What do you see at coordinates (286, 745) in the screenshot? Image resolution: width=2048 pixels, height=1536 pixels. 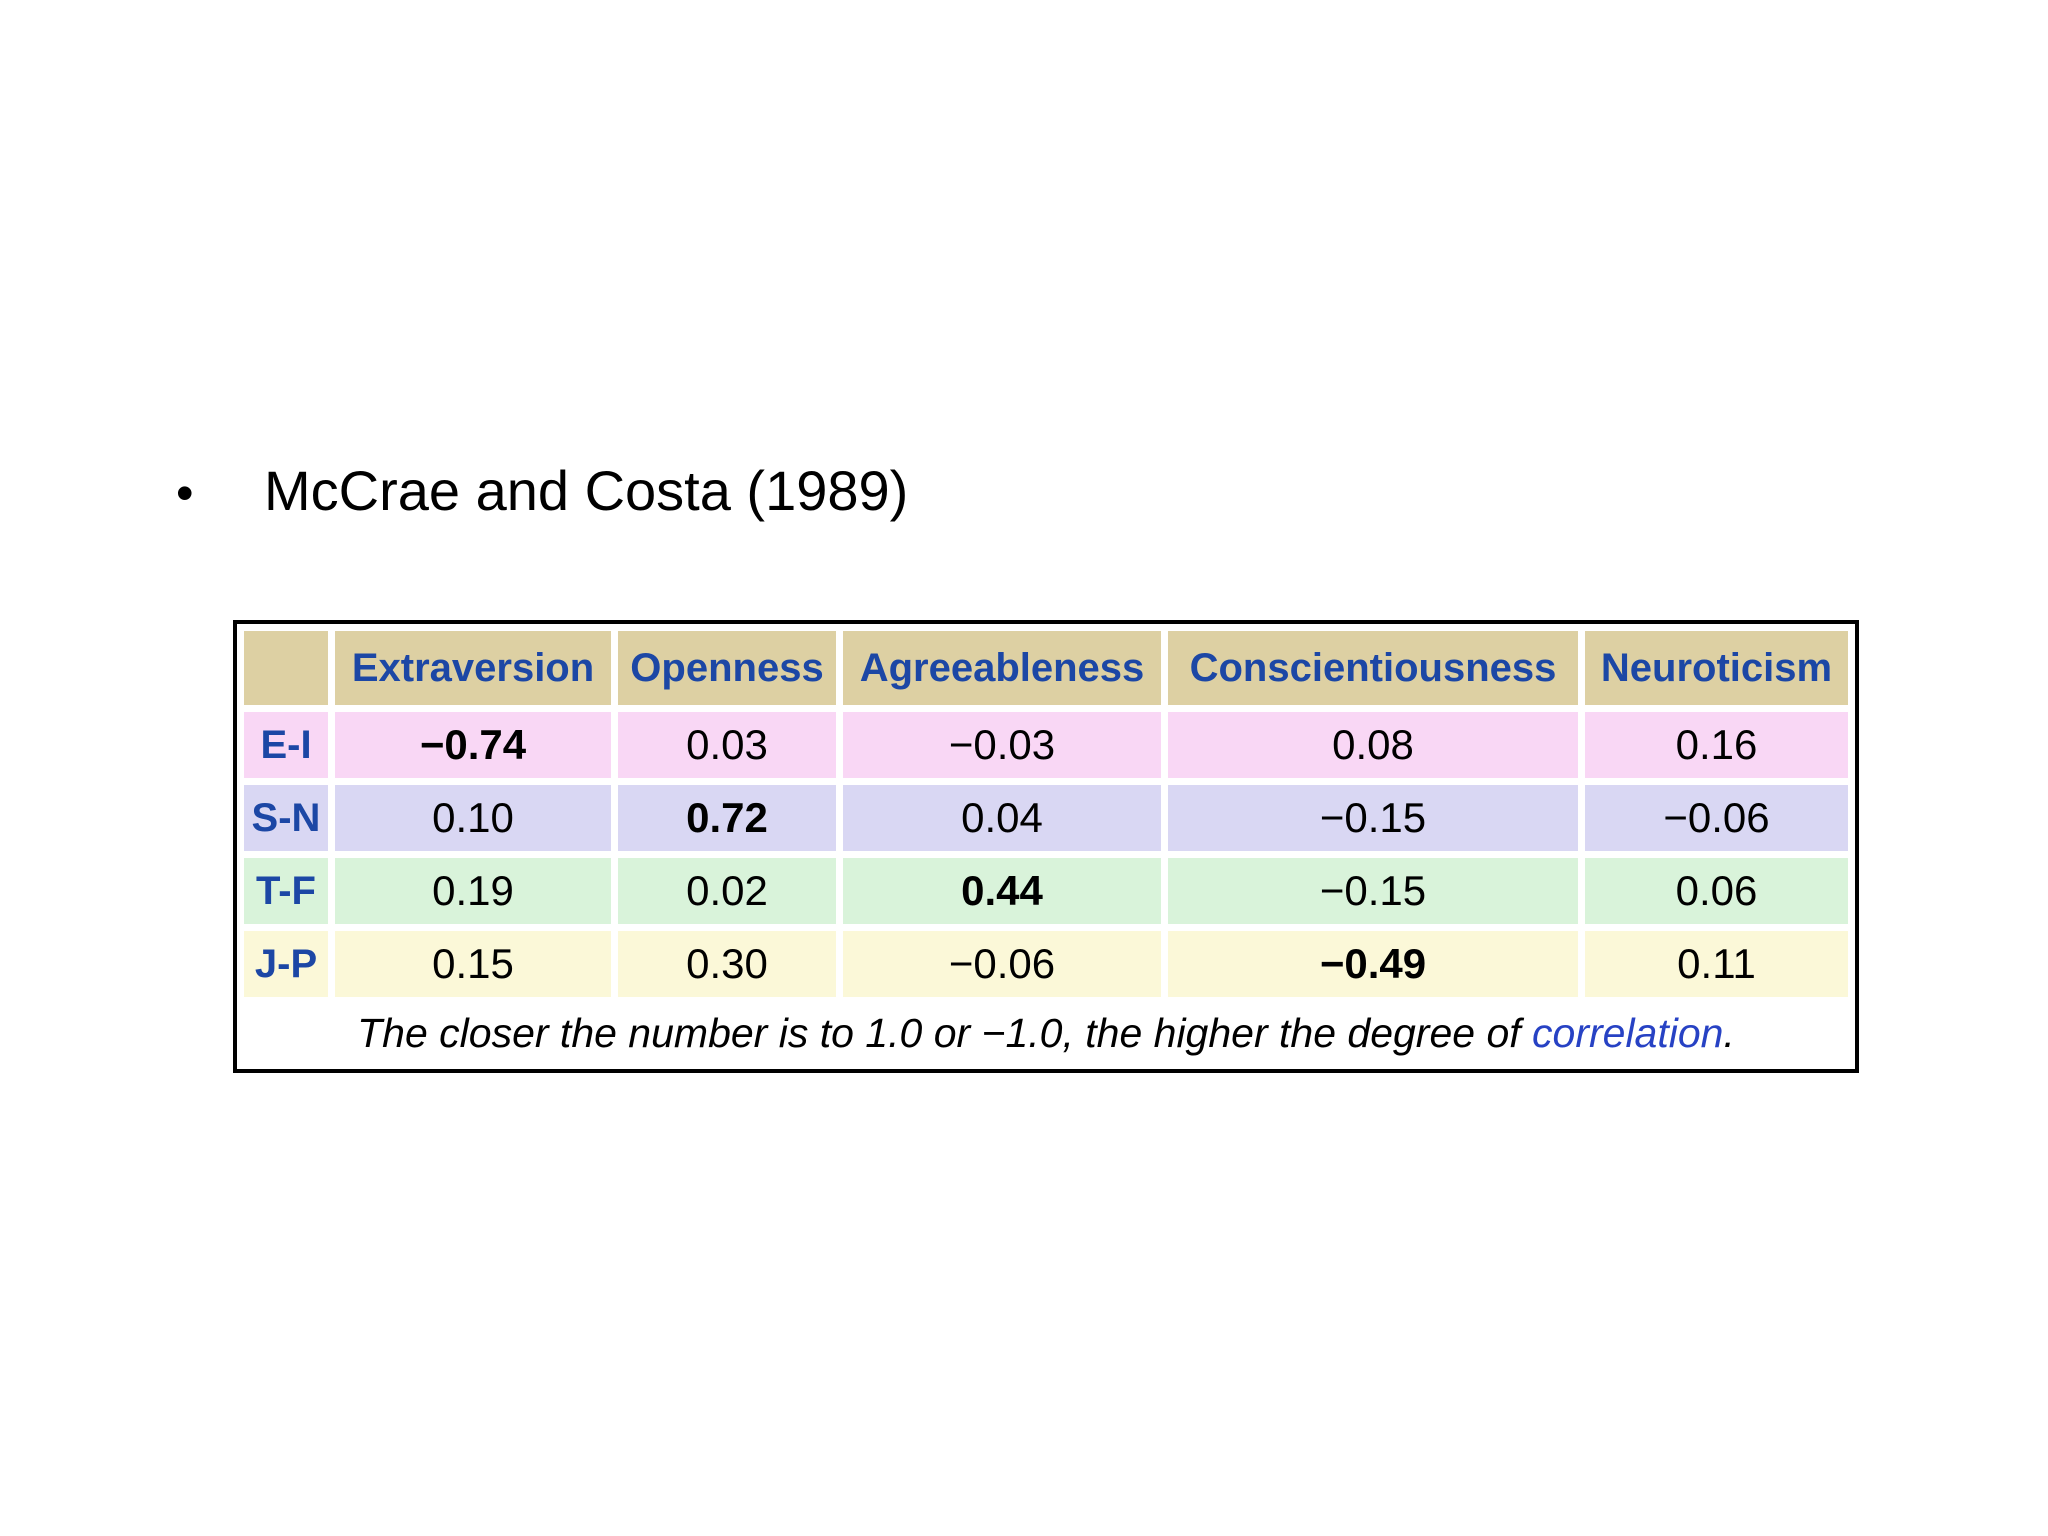 I see `row-label-ei: E-I` at bounding box center [286, 745].